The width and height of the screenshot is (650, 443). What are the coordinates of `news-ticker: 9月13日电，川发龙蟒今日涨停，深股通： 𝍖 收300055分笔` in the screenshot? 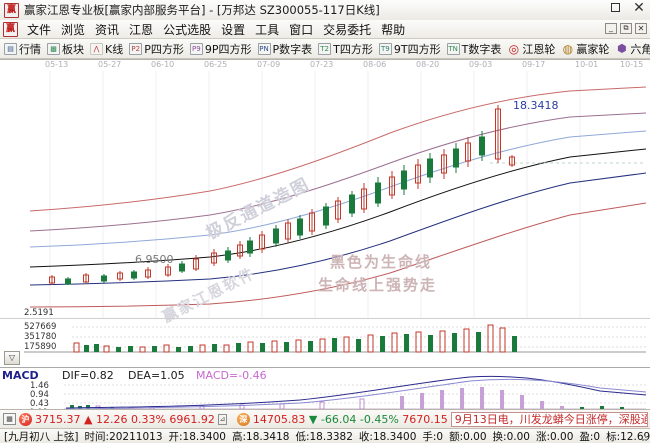 It's located at (549, 419).